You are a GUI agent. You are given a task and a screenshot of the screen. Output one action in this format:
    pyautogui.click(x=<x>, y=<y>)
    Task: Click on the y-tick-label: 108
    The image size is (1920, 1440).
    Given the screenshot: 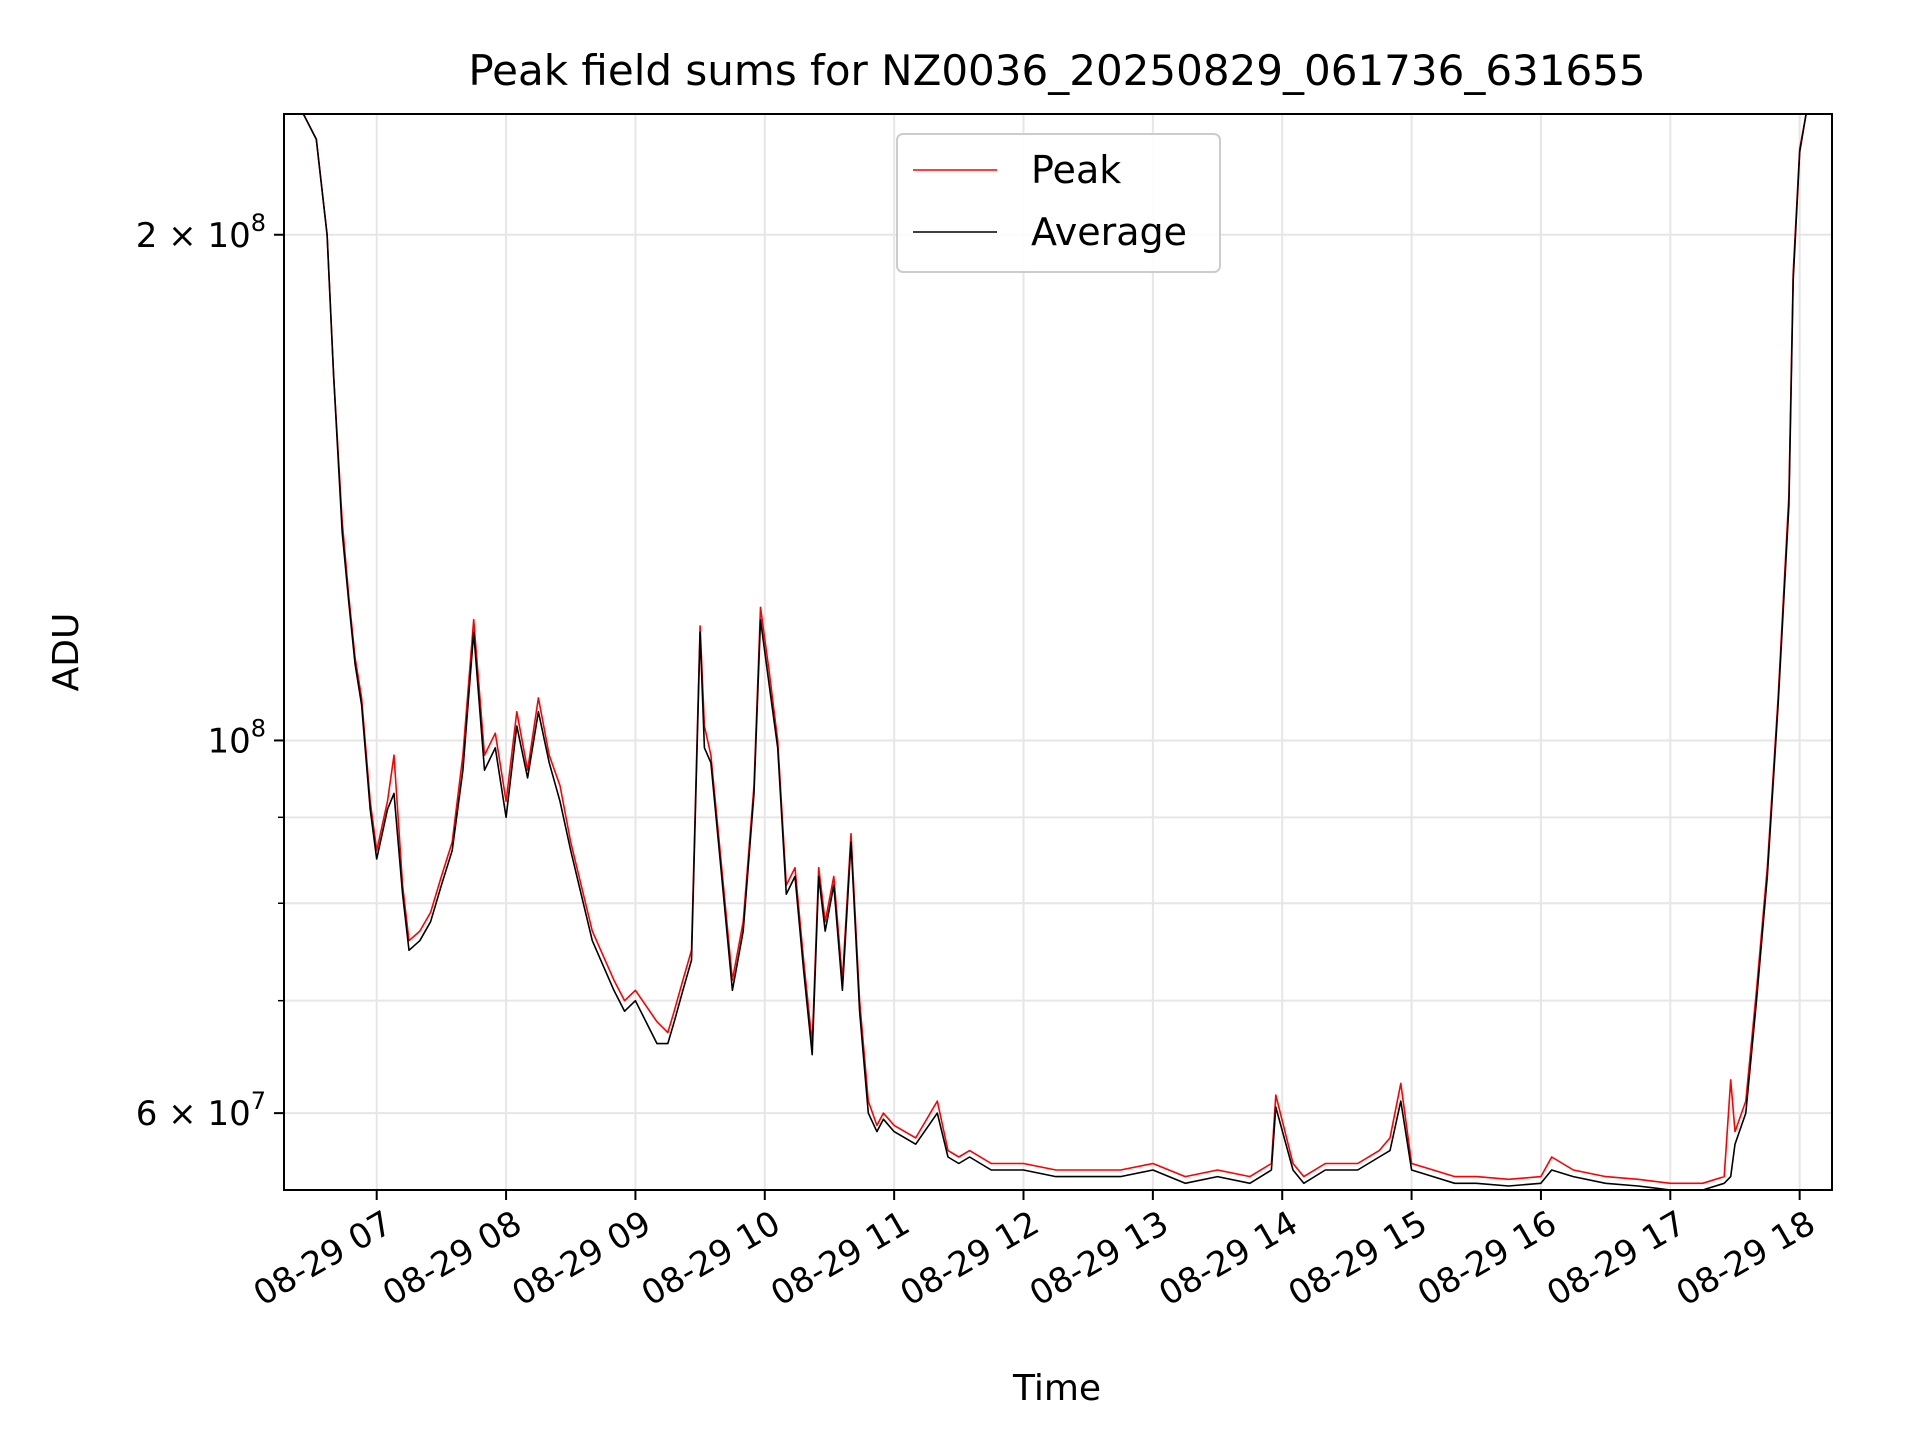 What is the action you would take?
    pyautogui.click(x=236, y=737)
    